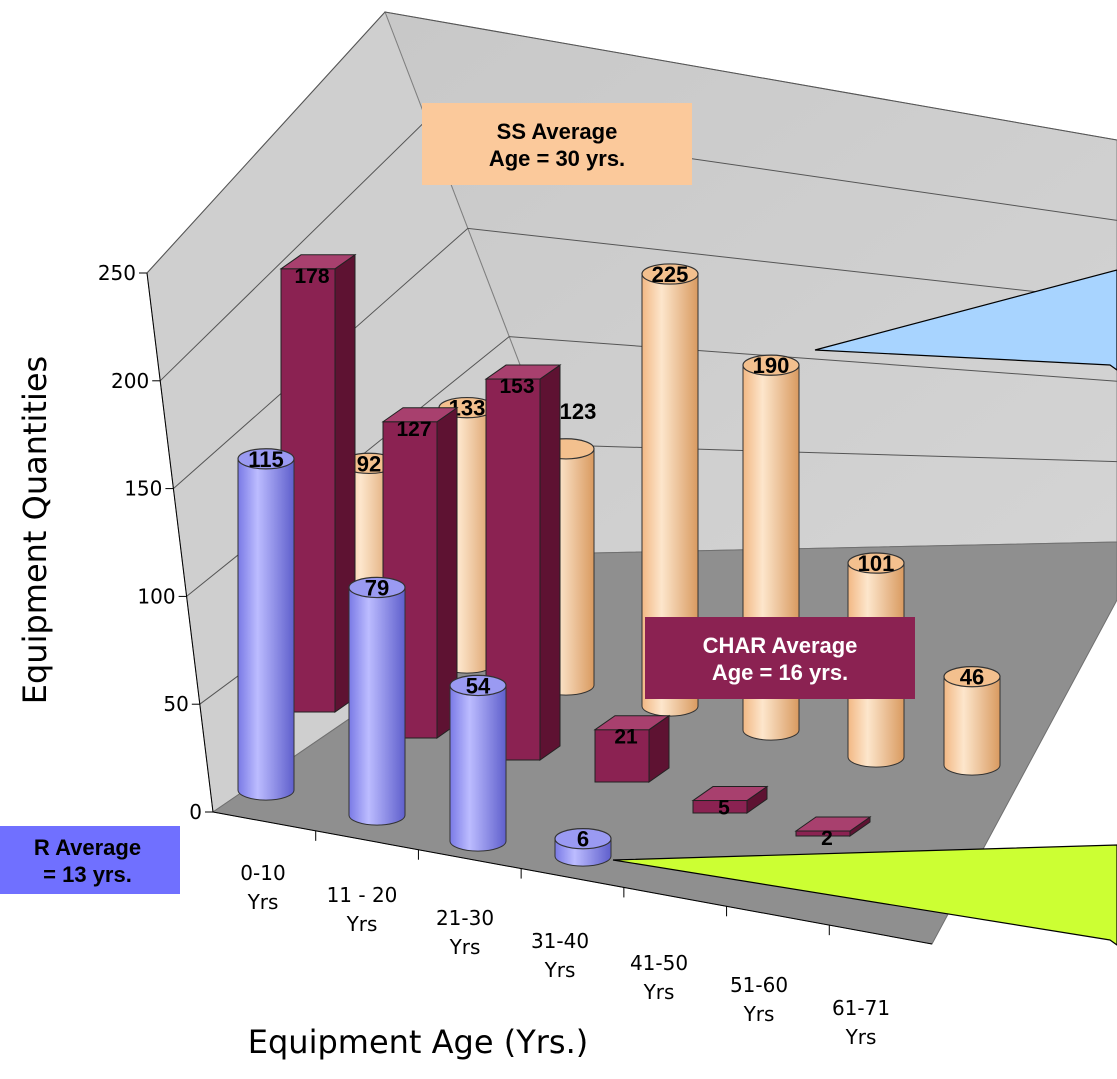 Image resolution: width=1117 pixels, height=1079 pixels. I want to click on x-category-label: 0-10 Yrs, so click(262, 887).